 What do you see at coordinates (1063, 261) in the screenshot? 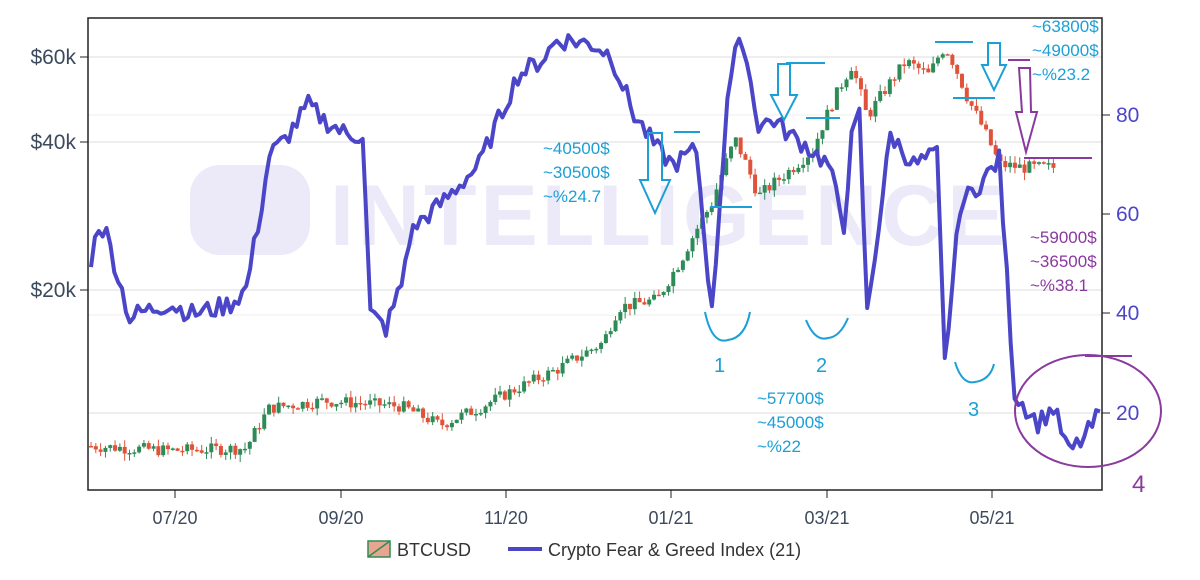
I see `anno-may-low: ~36500$` at bounding box center [1063, 261].